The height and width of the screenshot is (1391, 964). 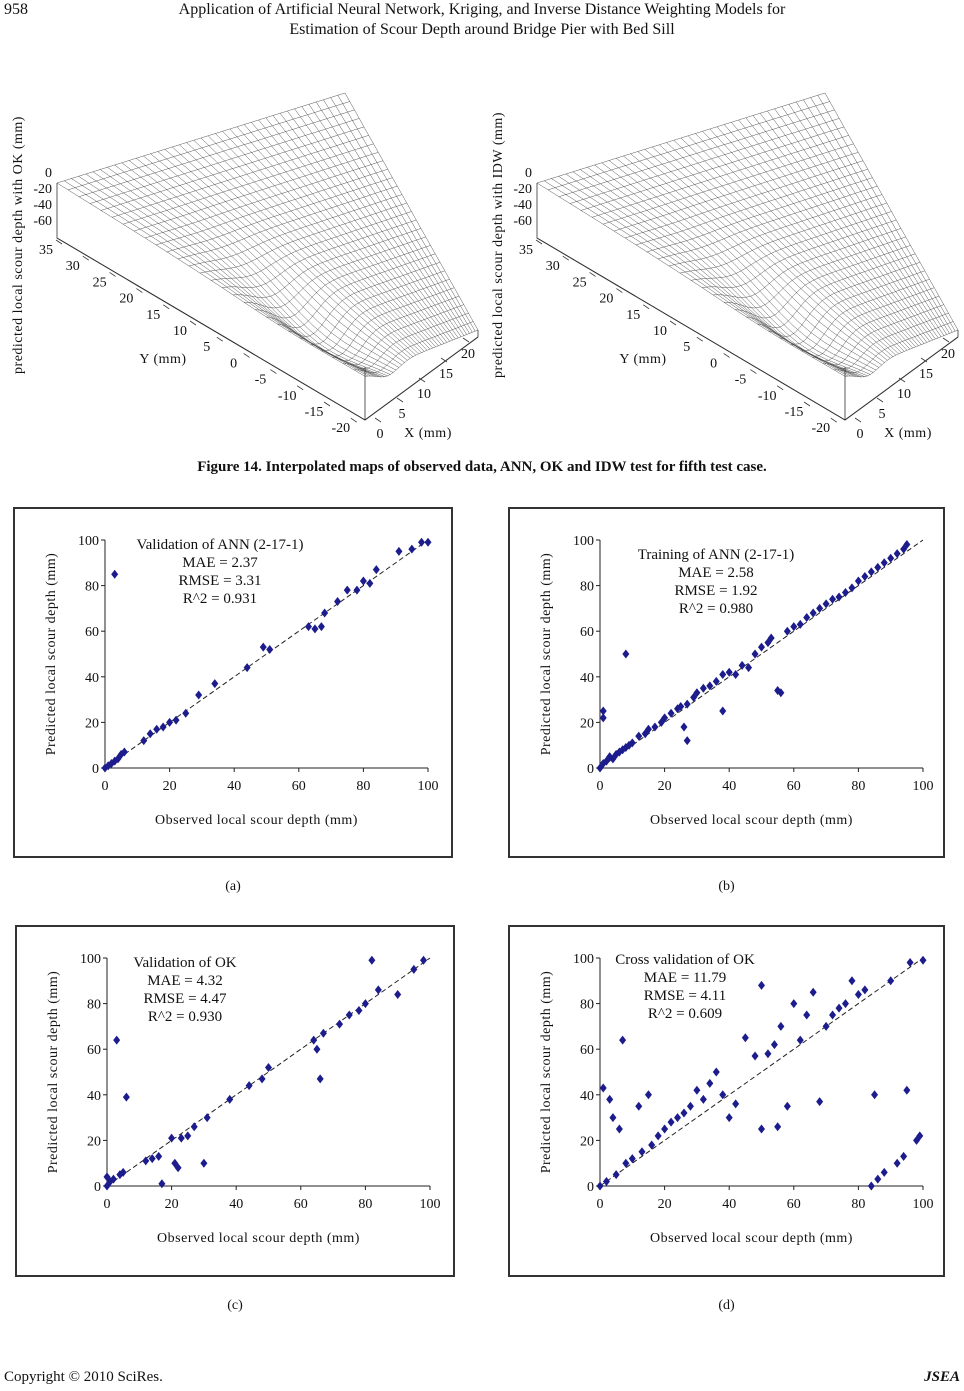 I want to click on y-tick-label: 60, so click(x=94, y=1050).